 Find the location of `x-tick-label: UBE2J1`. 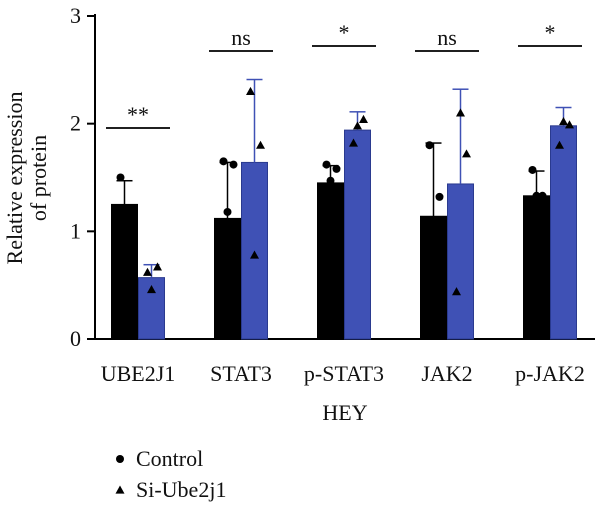

x-tick-label: UBE2J1 is located at coordinates (138, 373).